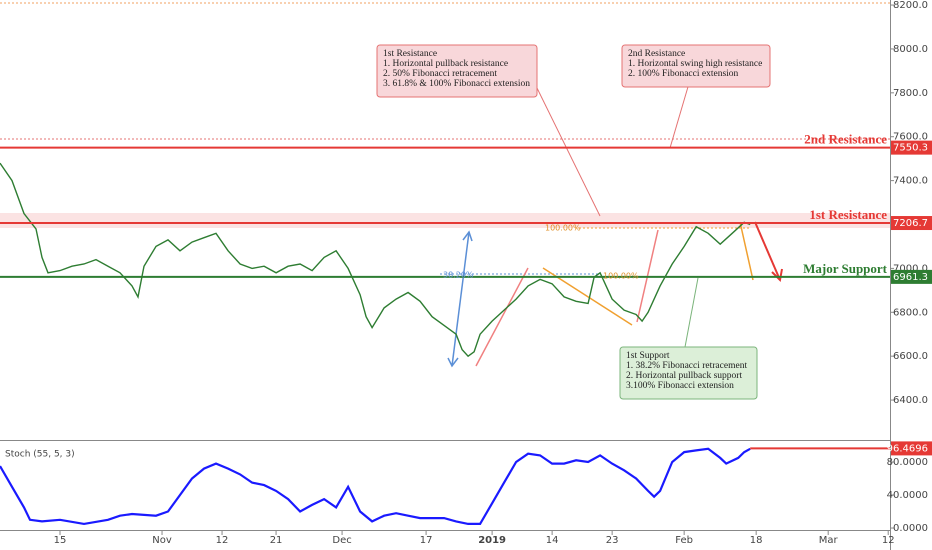 This screenshot has width=932, height=550. What do you see at coordinates (829, 540) in the screenshot?
I see `x-tick-label: Mar` at bounding box center [829, 540].